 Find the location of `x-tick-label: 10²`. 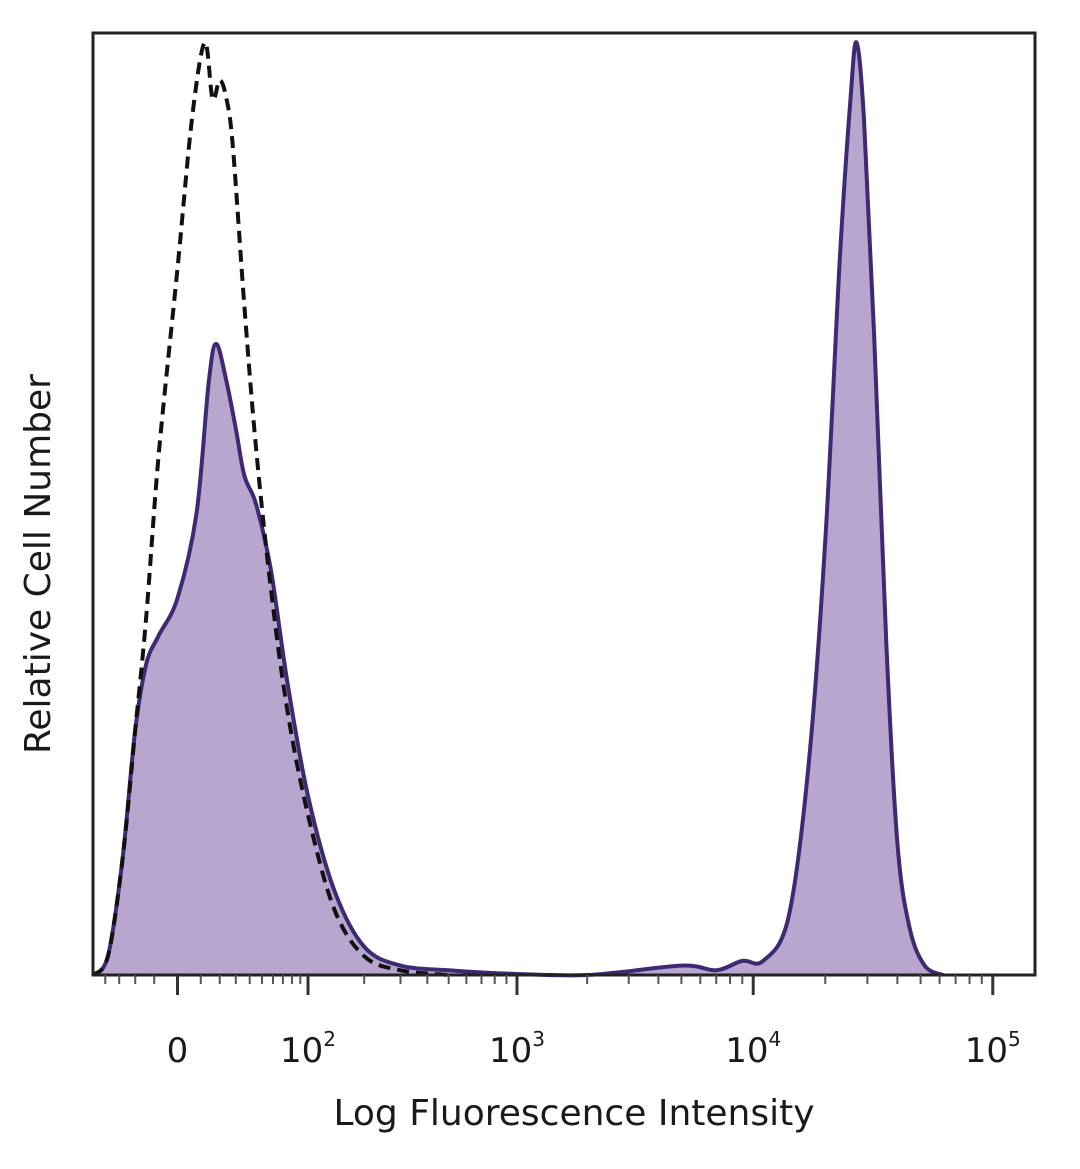

x-tick-label: 10² is located at coordinates (308, 1049).